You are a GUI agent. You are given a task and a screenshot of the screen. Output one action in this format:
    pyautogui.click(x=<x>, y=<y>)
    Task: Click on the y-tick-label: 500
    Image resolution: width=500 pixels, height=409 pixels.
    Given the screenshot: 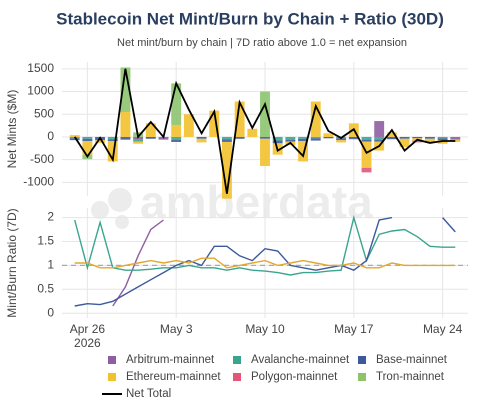 What is the action you would take?
    pyautogui.click(x=44, y=113)
    